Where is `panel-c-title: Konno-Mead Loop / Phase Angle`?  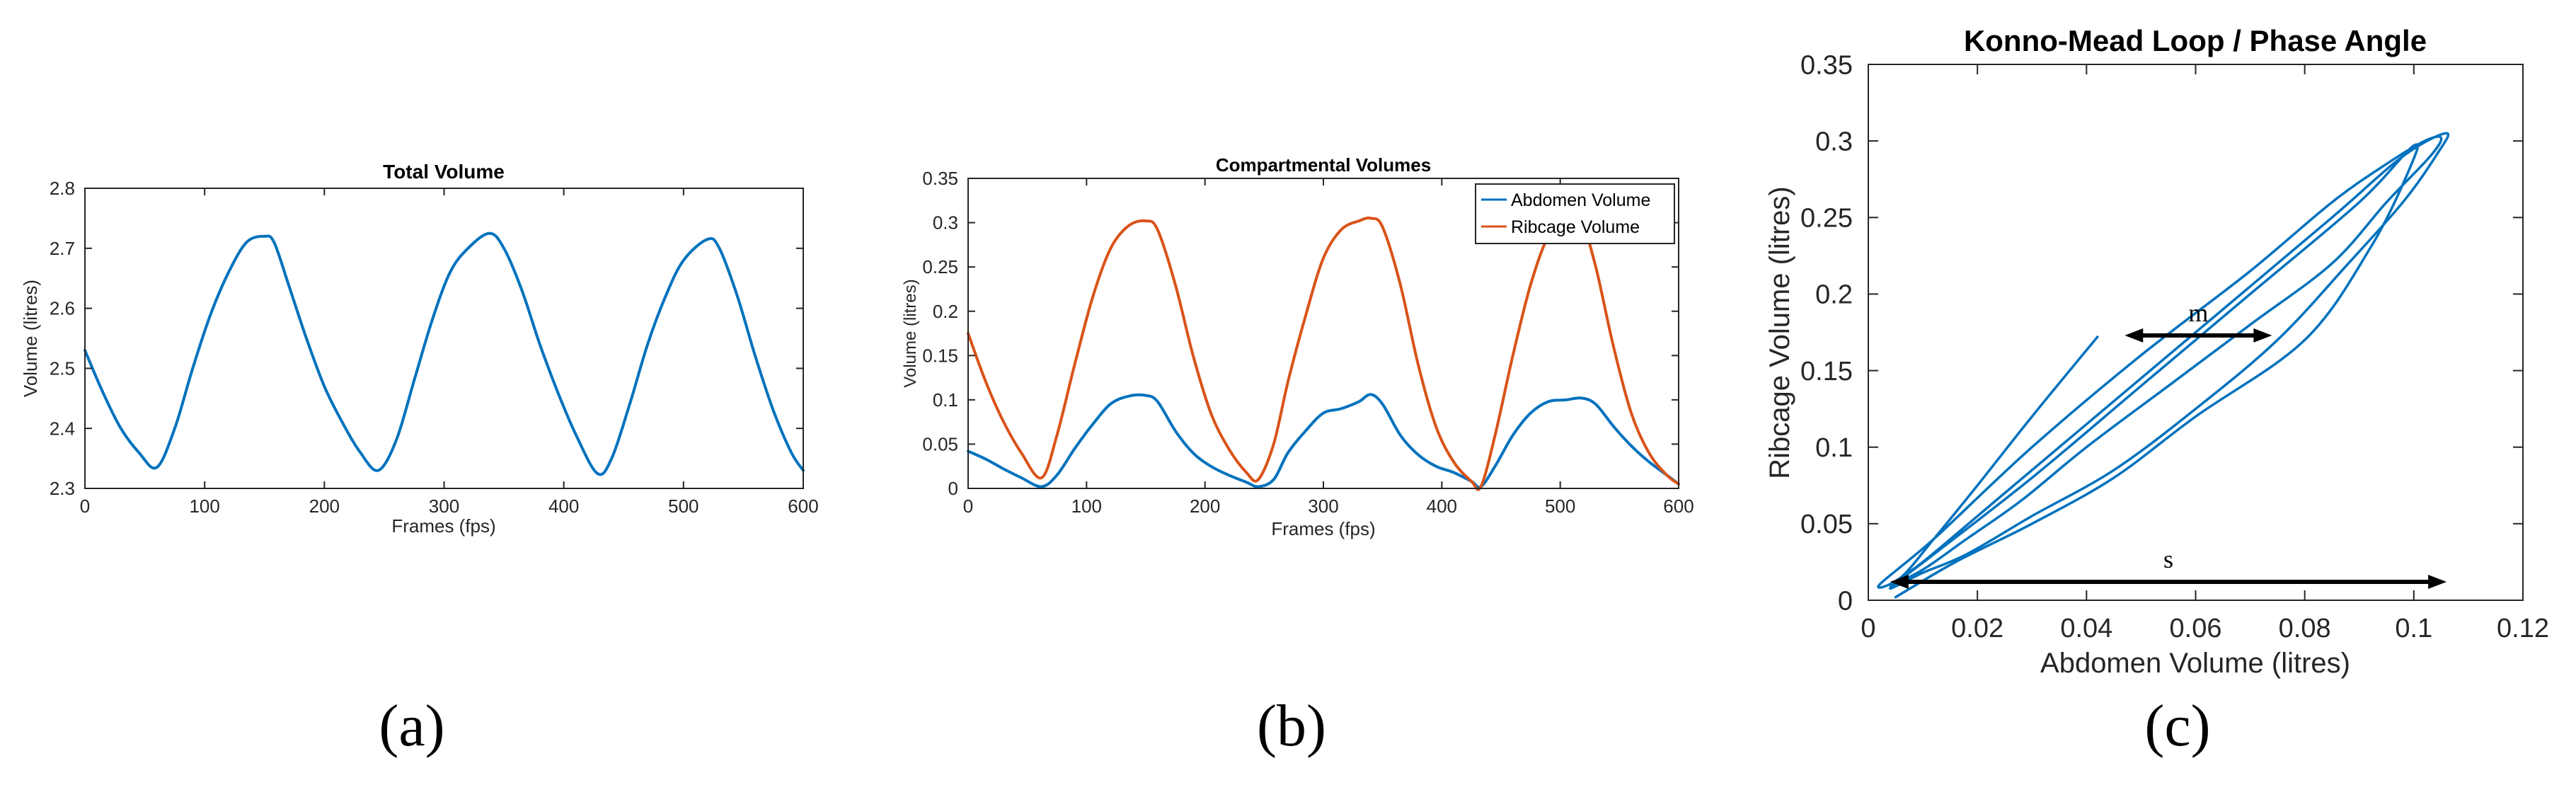 panel-c-title: Konno-Mead Loop / Phase Angle is located at coordinates (2196, 40).